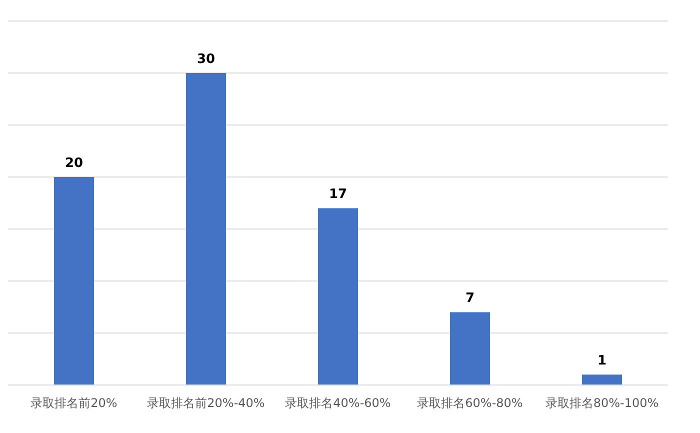 This screenshot has height=433, width=700. What do you see at coordinates (74, 163) in the screenshot?
I see `data-label: 20` at bounding box center [74, 163].